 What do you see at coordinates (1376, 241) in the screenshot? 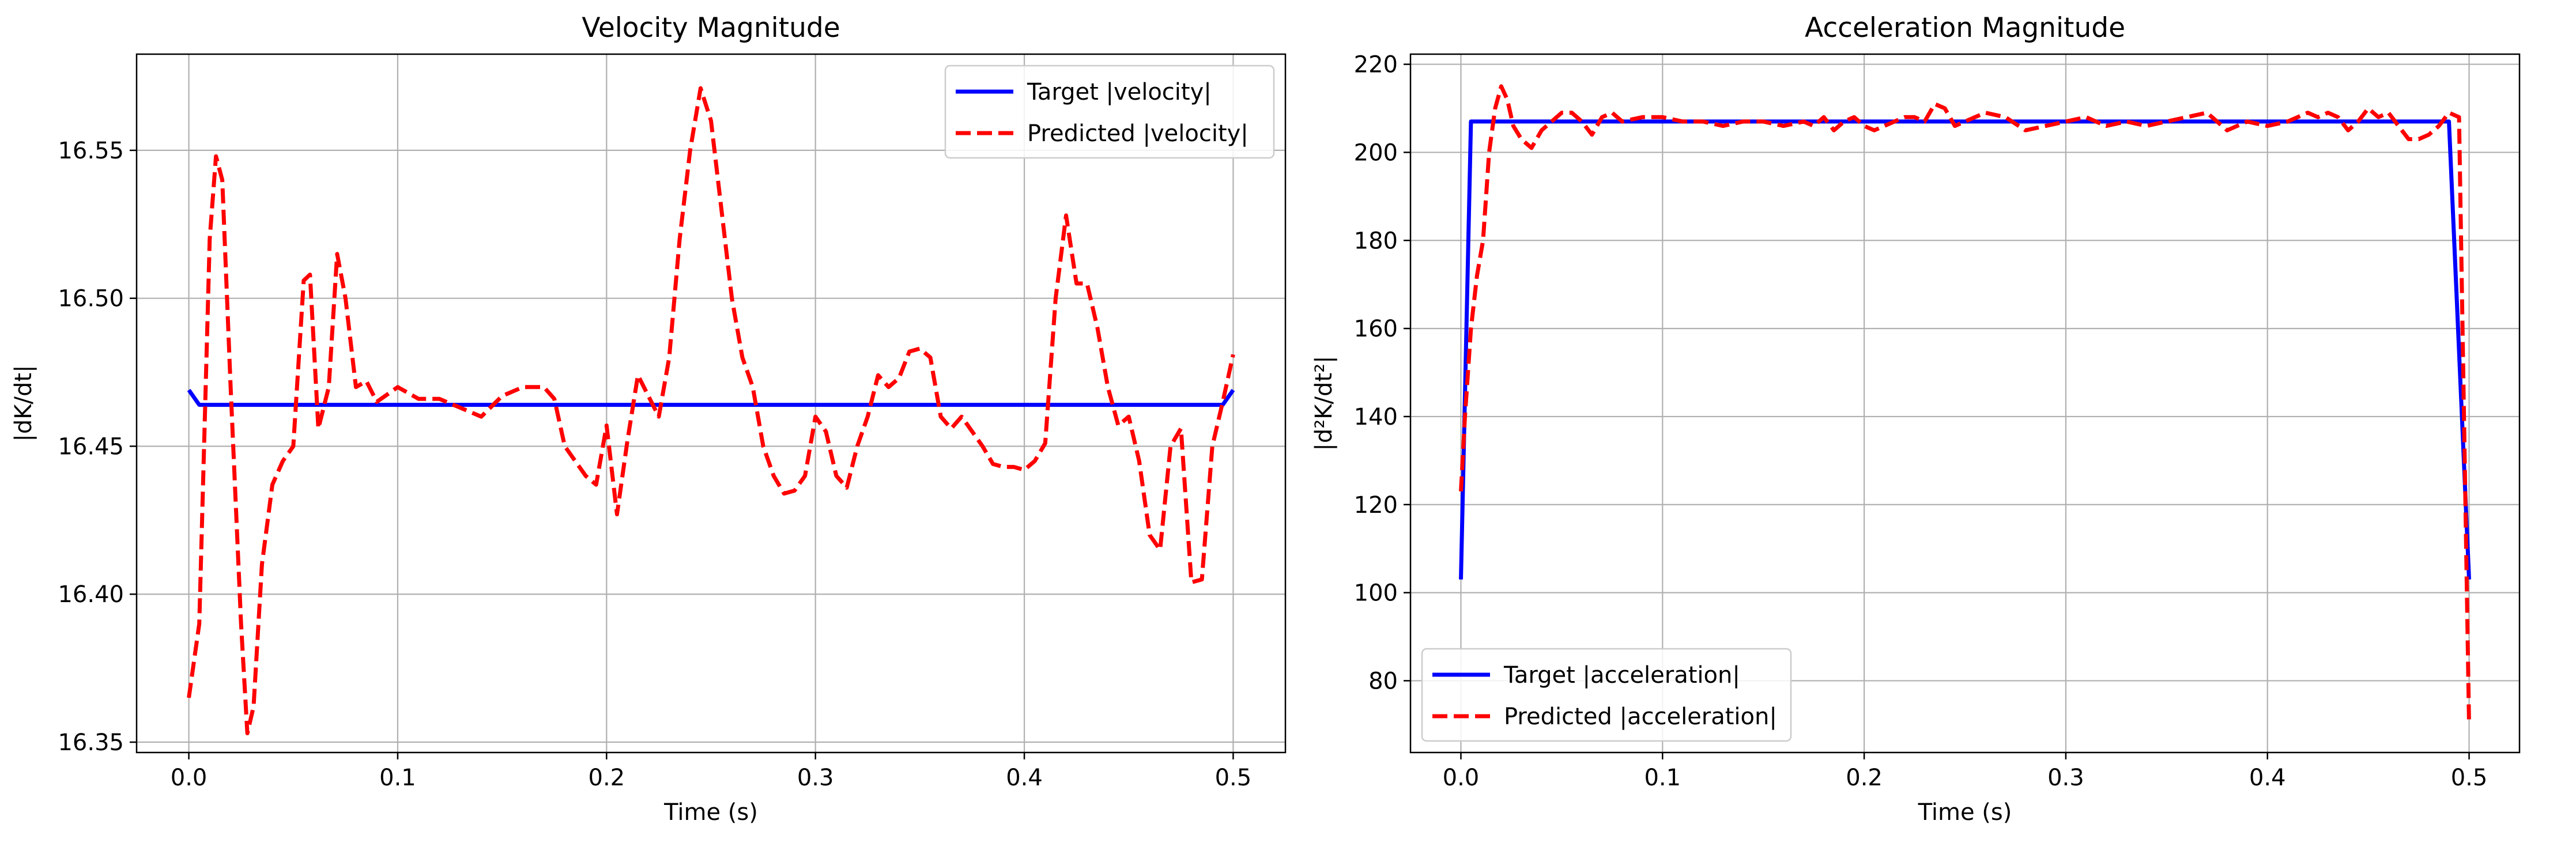
I see `y-tick-label: 180` at bounding box center [1376, 241].